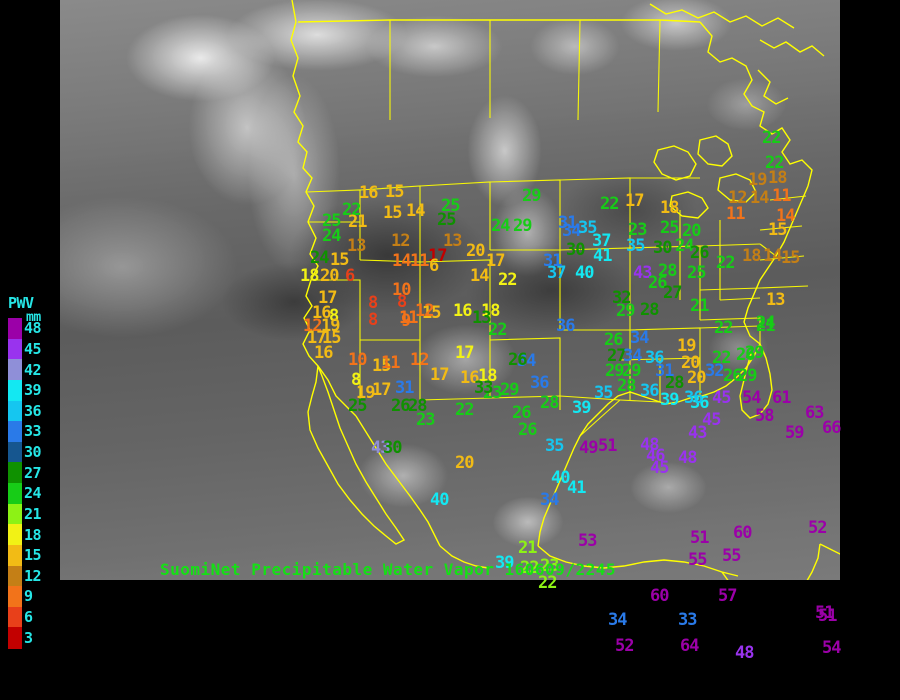 Image resolution: width=900 pixels, height=700 pixels. Describe the element at coordinates (44, 475) in the screenshot. I see `pwv-colorbar-labels: 48 45 42 39 36 33 30 27 24 21 18 15 12 9 6 3` at that location.